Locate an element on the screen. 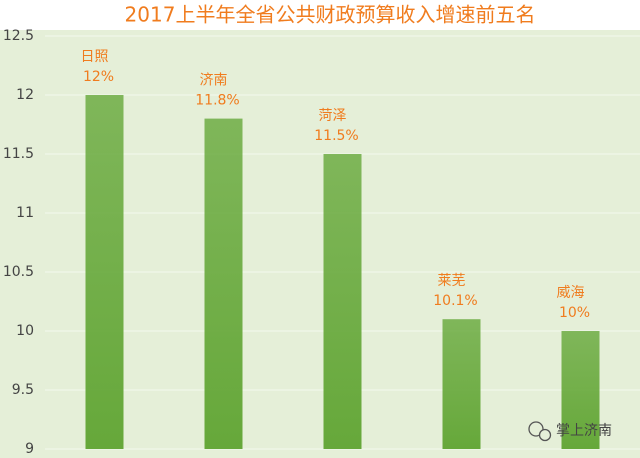 Image resolution: width=640 pixels, height=458 pixels. category-label: 莱芜 is located at coordinates (452, 280).